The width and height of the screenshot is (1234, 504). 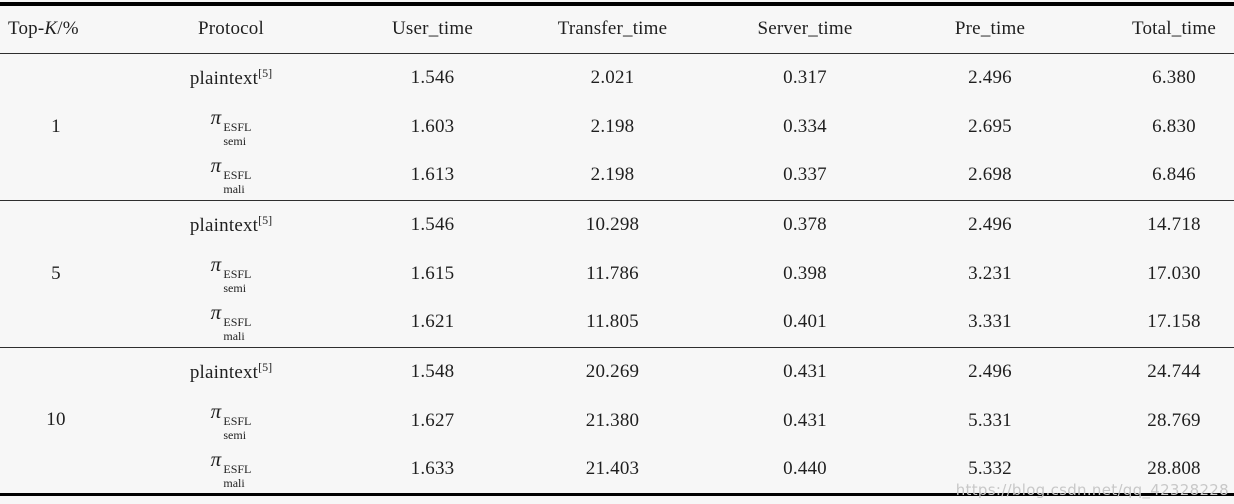 What do you see at coordinates (56, 126) in the screenshot?
I see `topk-value: 1` at bounding box center [56, 126].